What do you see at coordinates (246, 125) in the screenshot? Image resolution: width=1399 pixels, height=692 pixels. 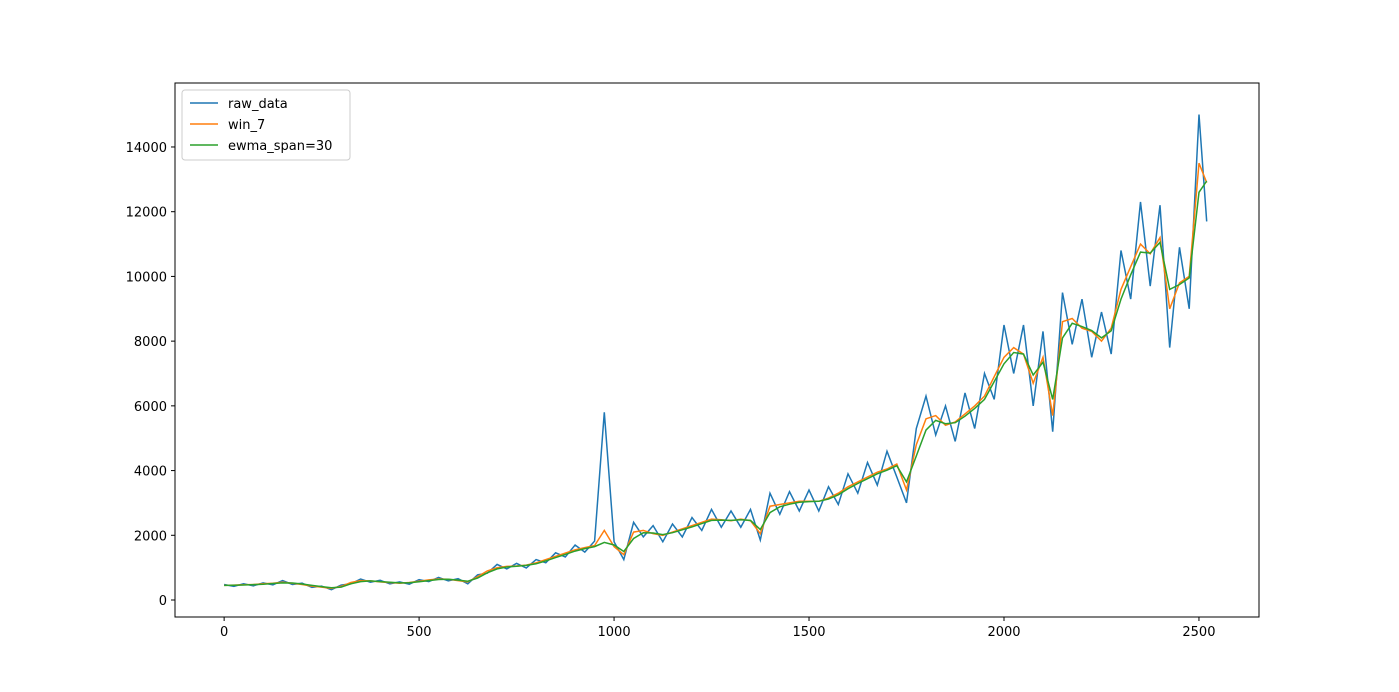 I see `legend-label: win_7` at bounding box center [246, 125].